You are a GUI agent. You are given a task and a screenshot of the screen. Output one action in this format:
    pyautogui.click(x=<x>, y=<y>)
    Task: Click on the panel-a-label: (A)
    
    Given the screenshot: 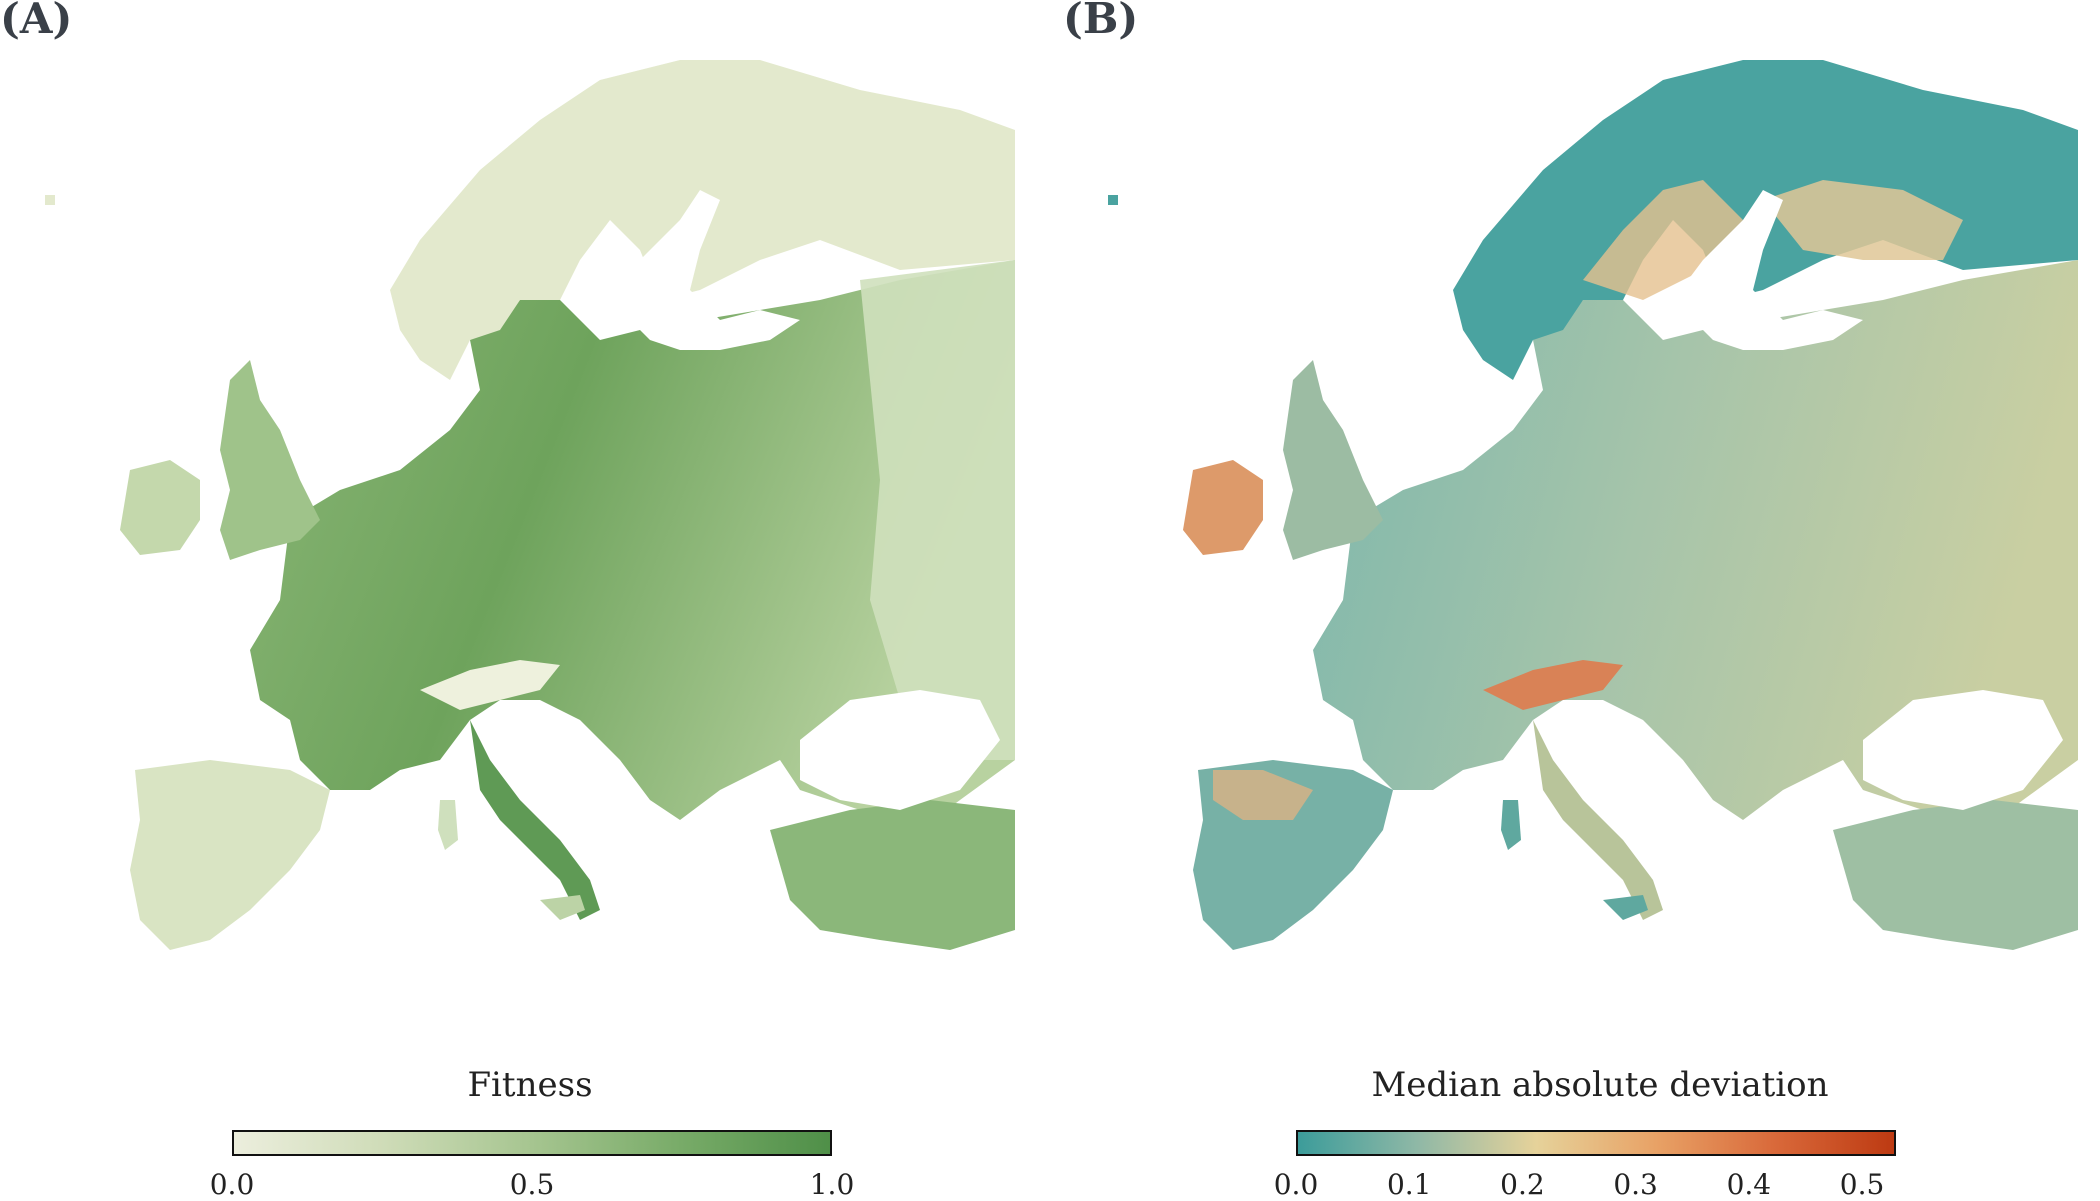 What is the action you would take?
    pyautogui.click(x=36, y=21)
    